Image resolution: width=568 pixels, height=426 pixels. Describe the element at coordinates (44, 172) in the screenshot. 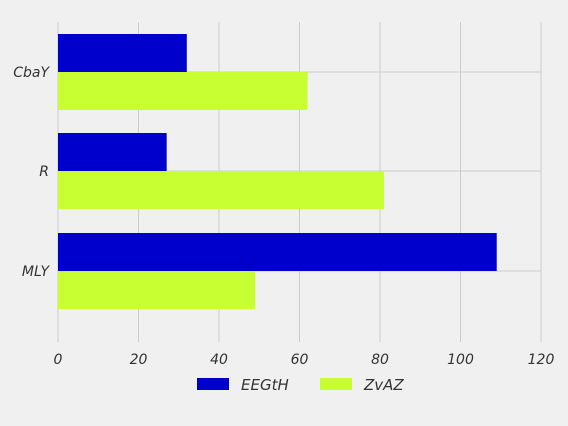

I see `y-tick-label-R: R` at that location.